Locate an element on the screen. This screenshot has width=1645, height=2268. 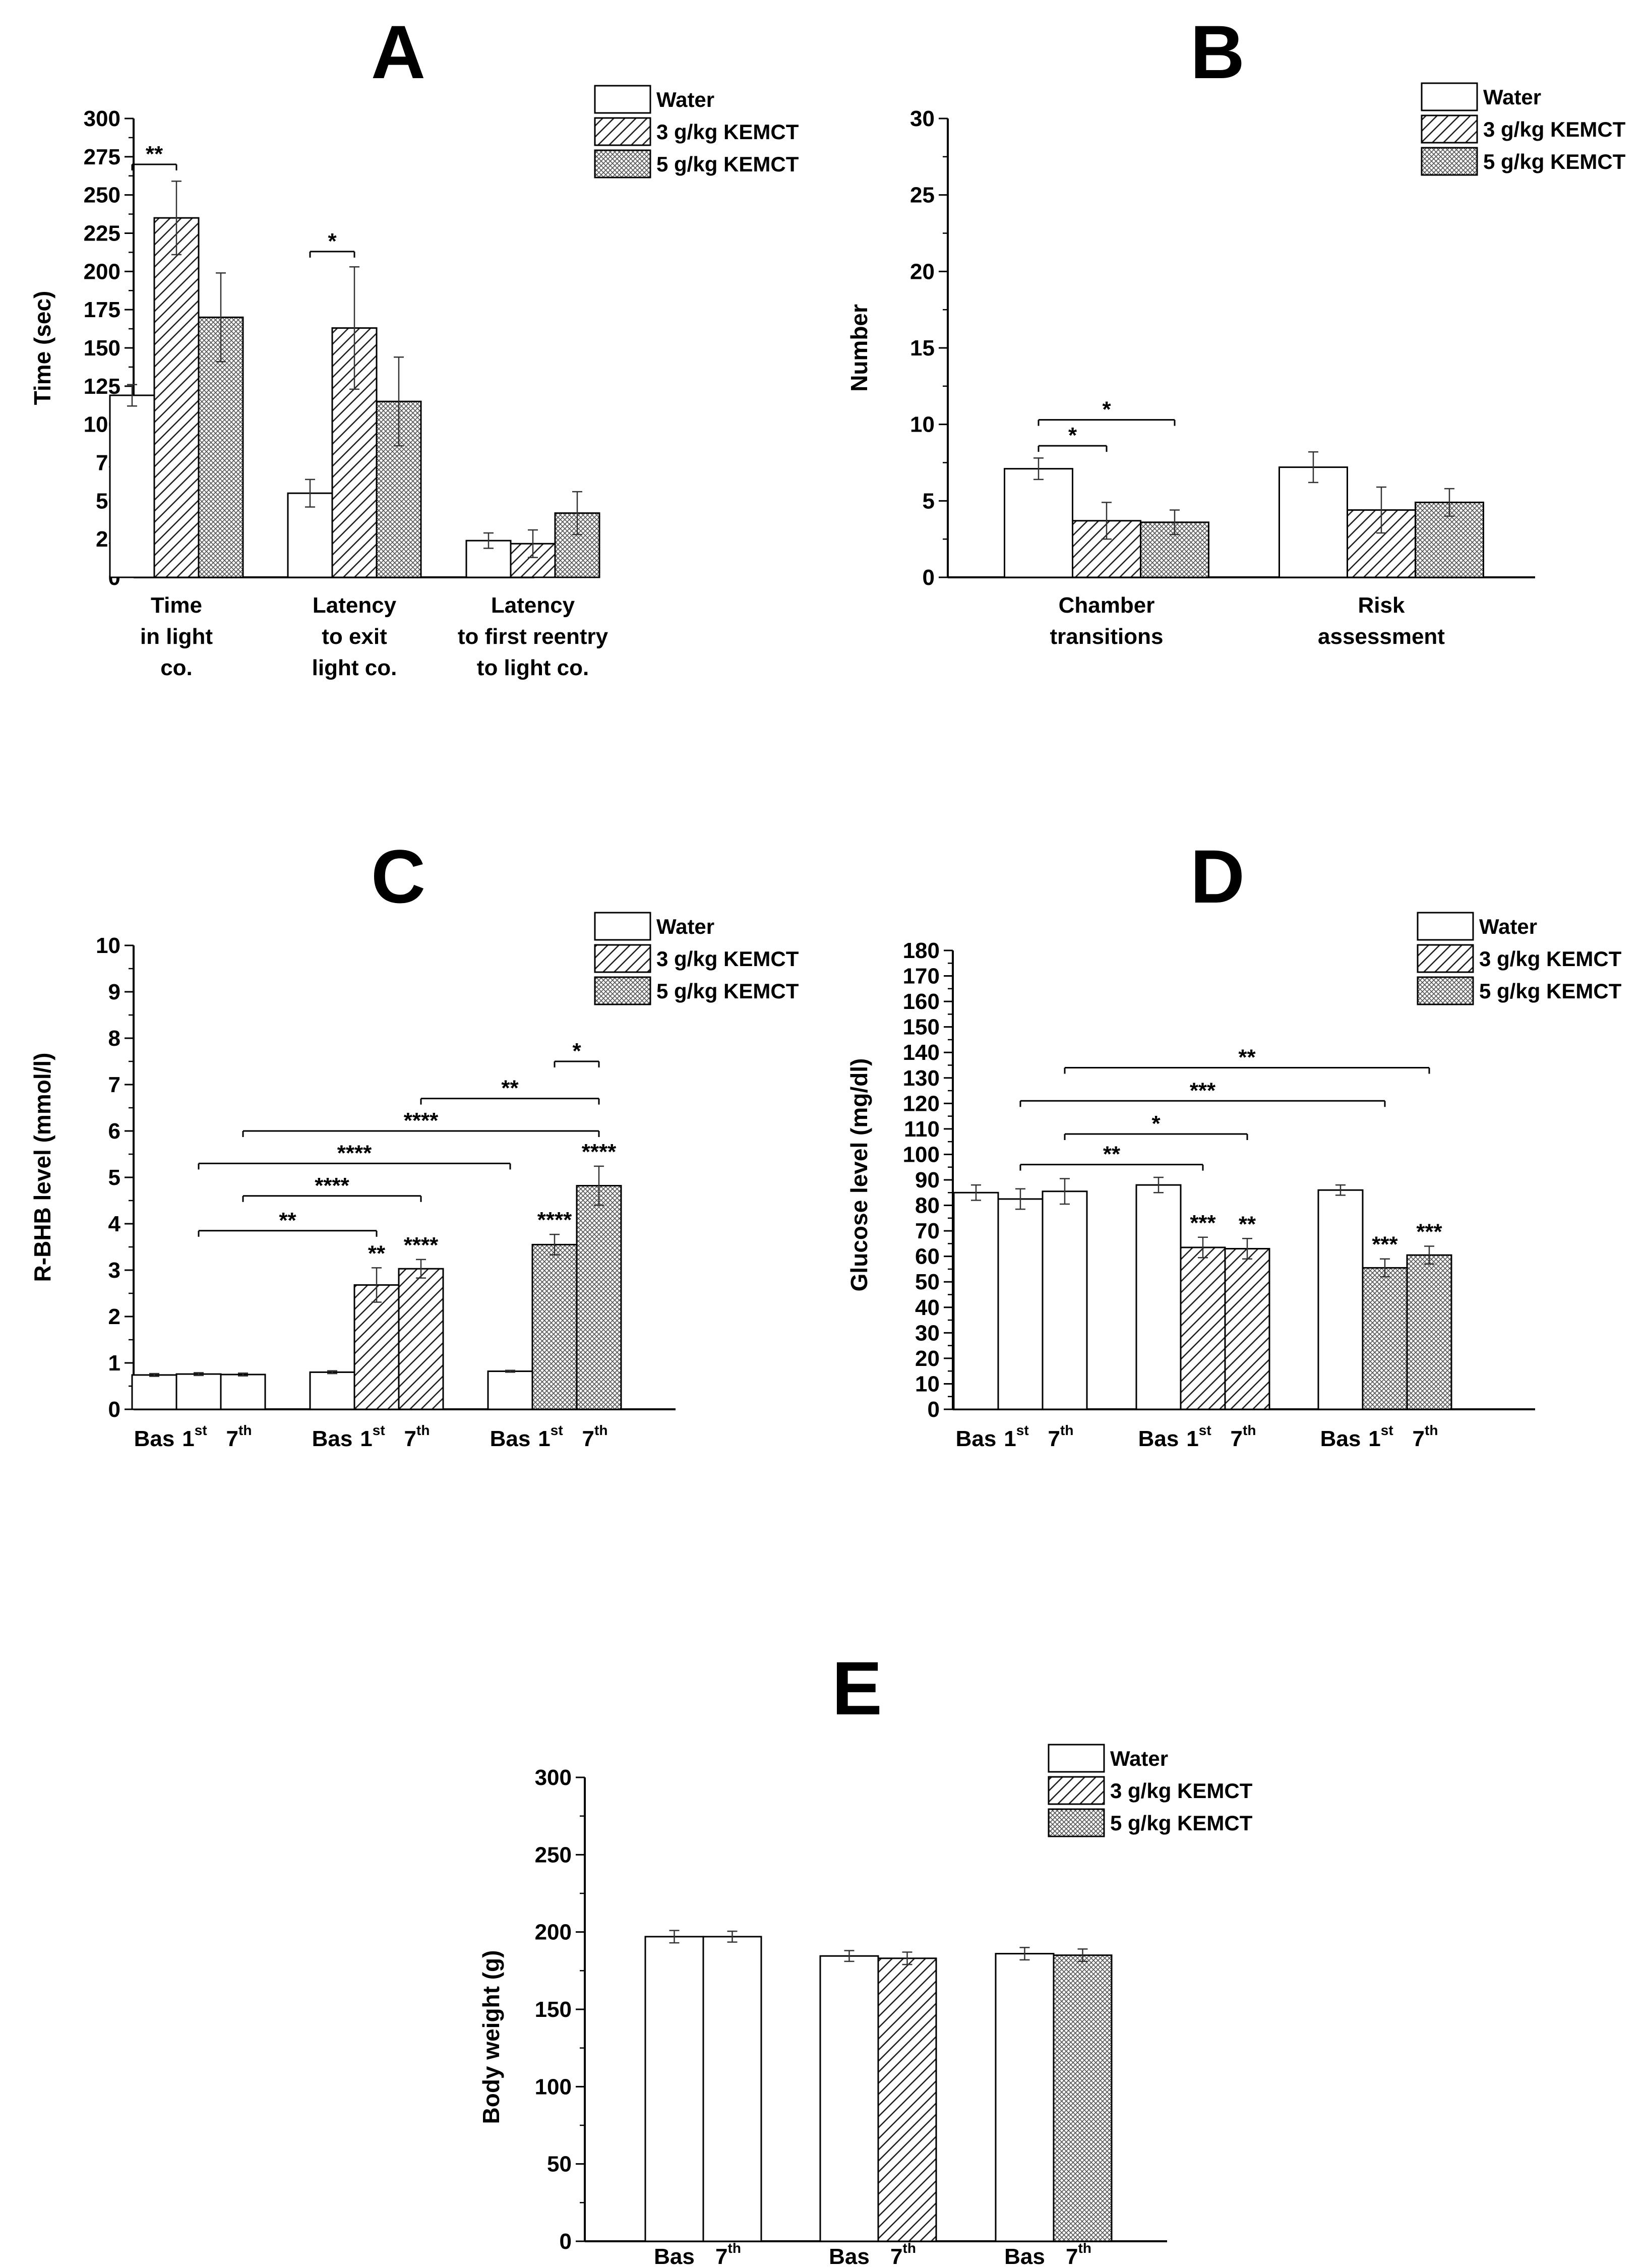
legend-label: 5 g/kg KEMCT is located at coordinates (727, 164).